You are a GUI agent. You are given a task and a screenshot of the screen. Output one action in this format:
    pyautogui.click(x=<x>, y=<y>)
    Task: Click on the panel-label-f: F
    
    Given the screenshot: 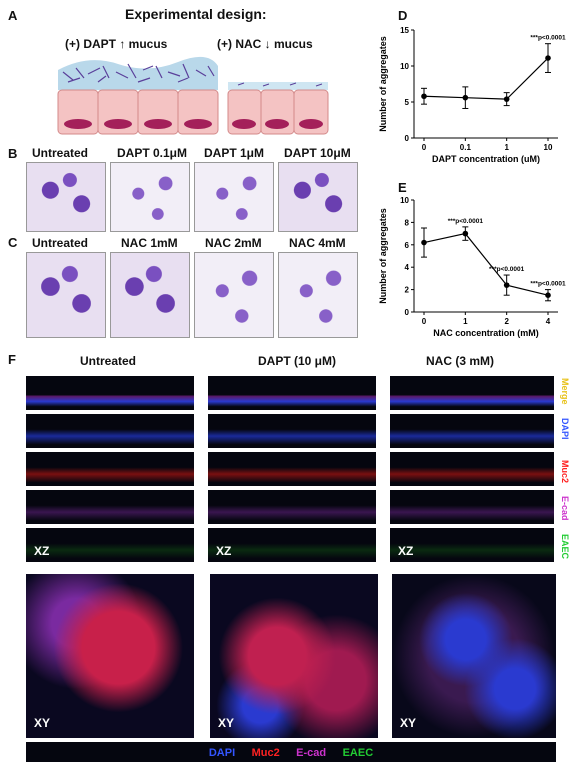 What is the action you would take?
    pyautogui.click(x=12, y=359)
    